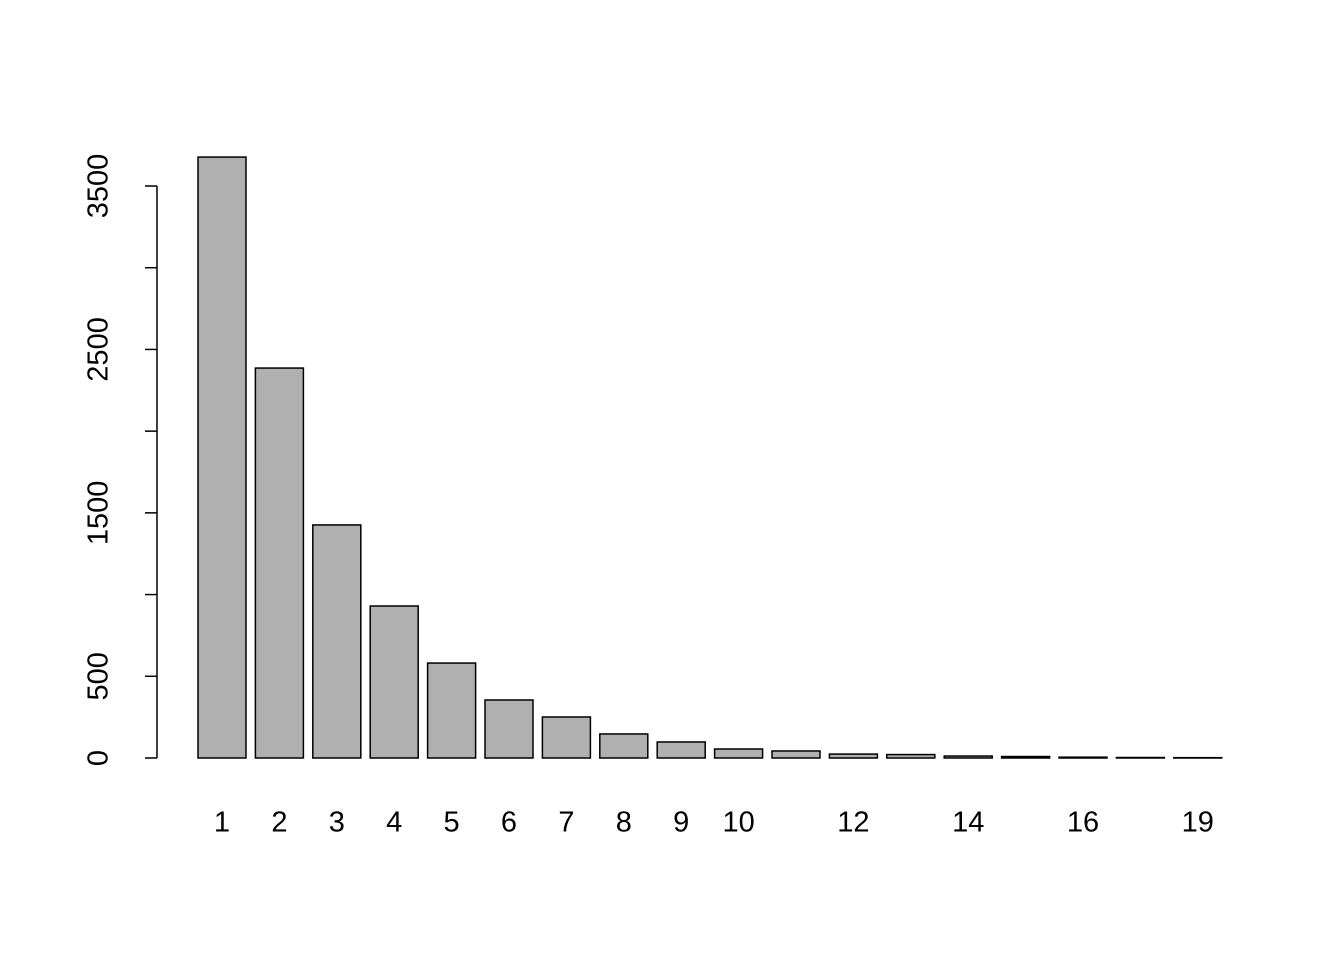 The width and height of the screenshot is (1344, 960). Describe the element at coordinates (738, 823) in the screenshot. I see `x-tick-label: 10` at that location.